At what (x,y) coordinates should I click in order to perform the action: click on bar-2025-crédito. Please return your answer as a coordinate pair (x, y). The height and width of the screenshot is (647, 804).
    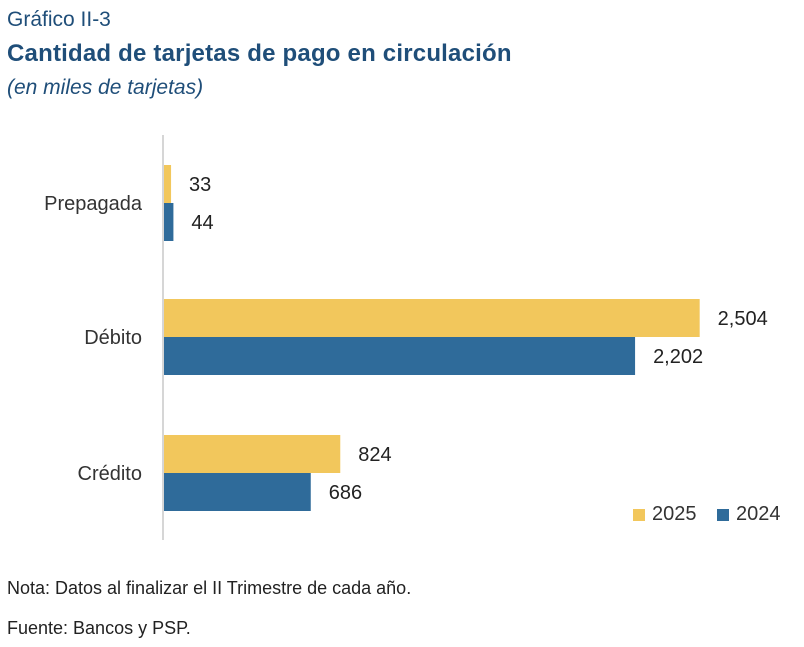
    Looking at the image, I should click on (252, 454).